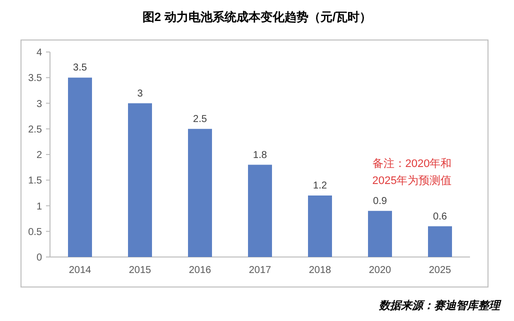 Image resolution: width=514 pixels, height=321 pixels. I want to click on x-tick-label: 2018, so click(320, 270).